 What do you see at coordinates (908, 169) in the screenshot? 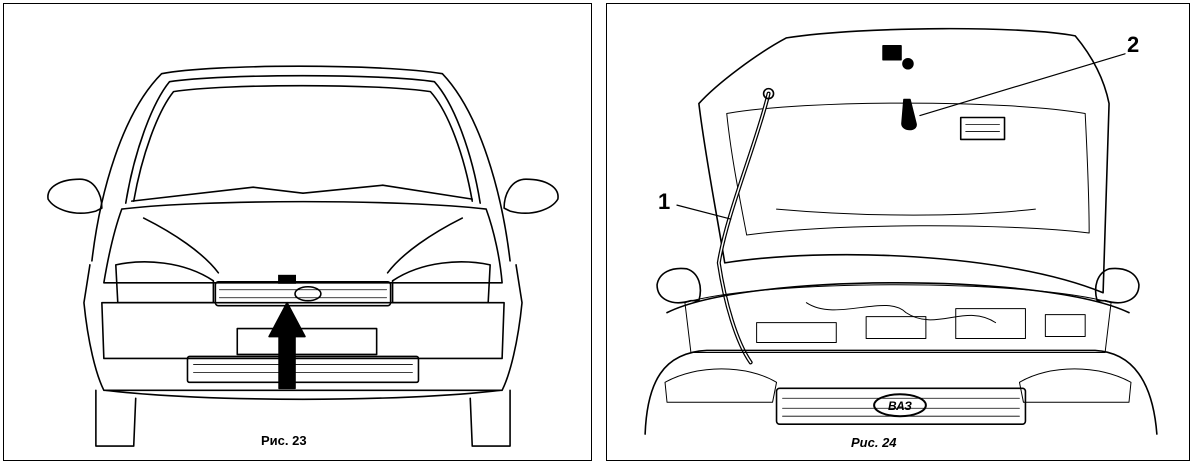
I see `hood-inner-panel` at bounding box center [908, 169].